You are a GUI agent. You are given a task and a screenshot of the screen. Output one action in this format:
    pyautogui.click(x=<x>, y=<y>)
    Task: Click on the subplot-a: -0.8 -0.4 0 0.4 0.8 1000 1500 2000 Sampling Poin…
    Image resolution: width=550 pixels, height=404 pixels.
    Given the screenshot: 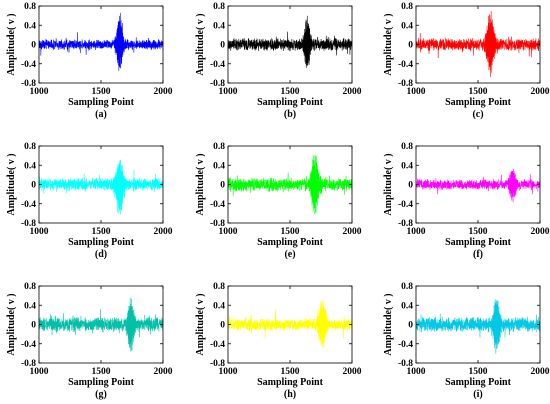 What is the action you would take?
    pyautogui.click(x=89, y=61)
    